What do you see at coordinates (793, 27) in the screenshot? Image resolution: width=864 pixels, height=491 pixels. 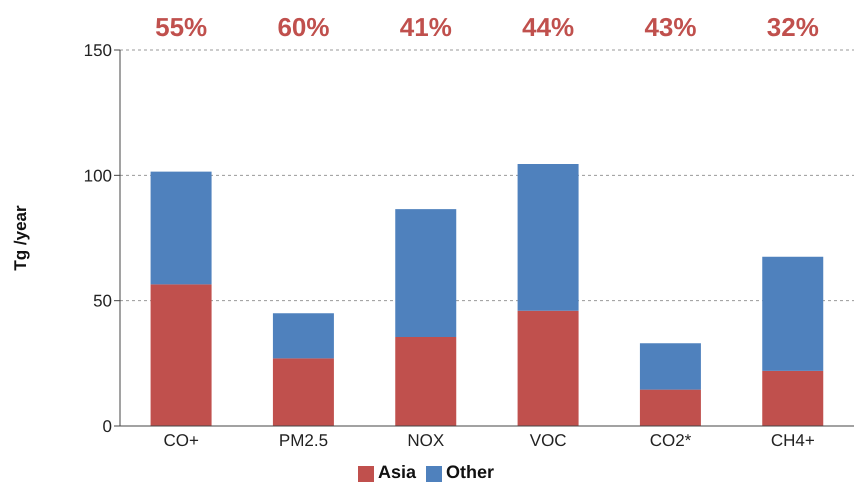 I see `text: 32%` at bounding box center [793, 27].